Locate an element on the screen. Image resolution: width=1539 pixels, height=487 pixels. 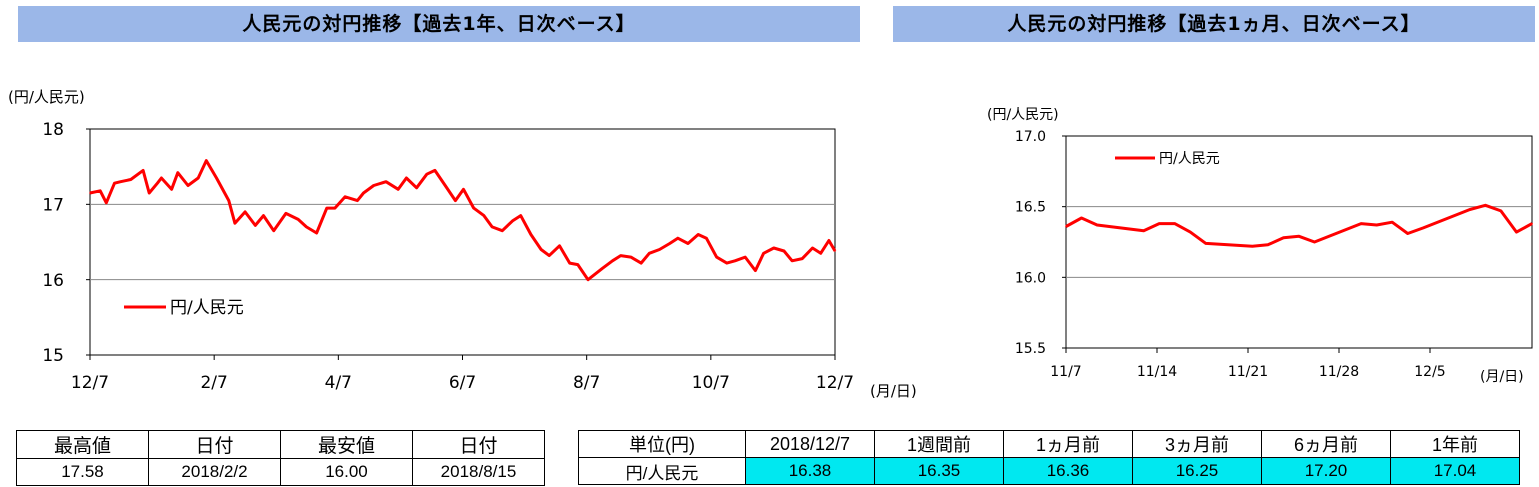
chart-1m-legend-label: 円/人民元 is located at coordinates (1189, 159).